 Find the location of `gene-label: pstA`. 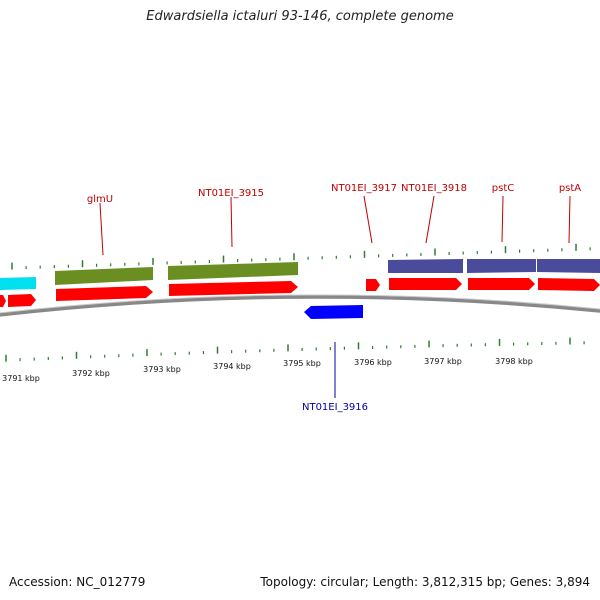

gene-label: pstA is located at coordinates (570, 188).